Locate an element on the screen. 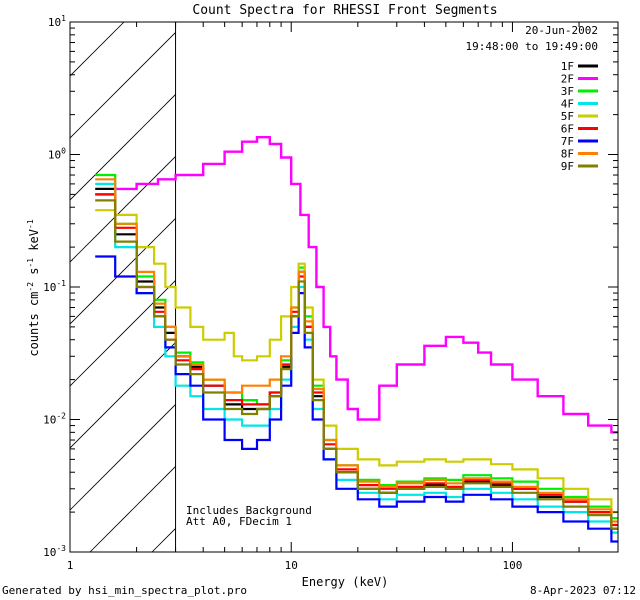 The image size is (640, 600). y-tick-label: 10⁻³ is located at coordinates (54, 551).